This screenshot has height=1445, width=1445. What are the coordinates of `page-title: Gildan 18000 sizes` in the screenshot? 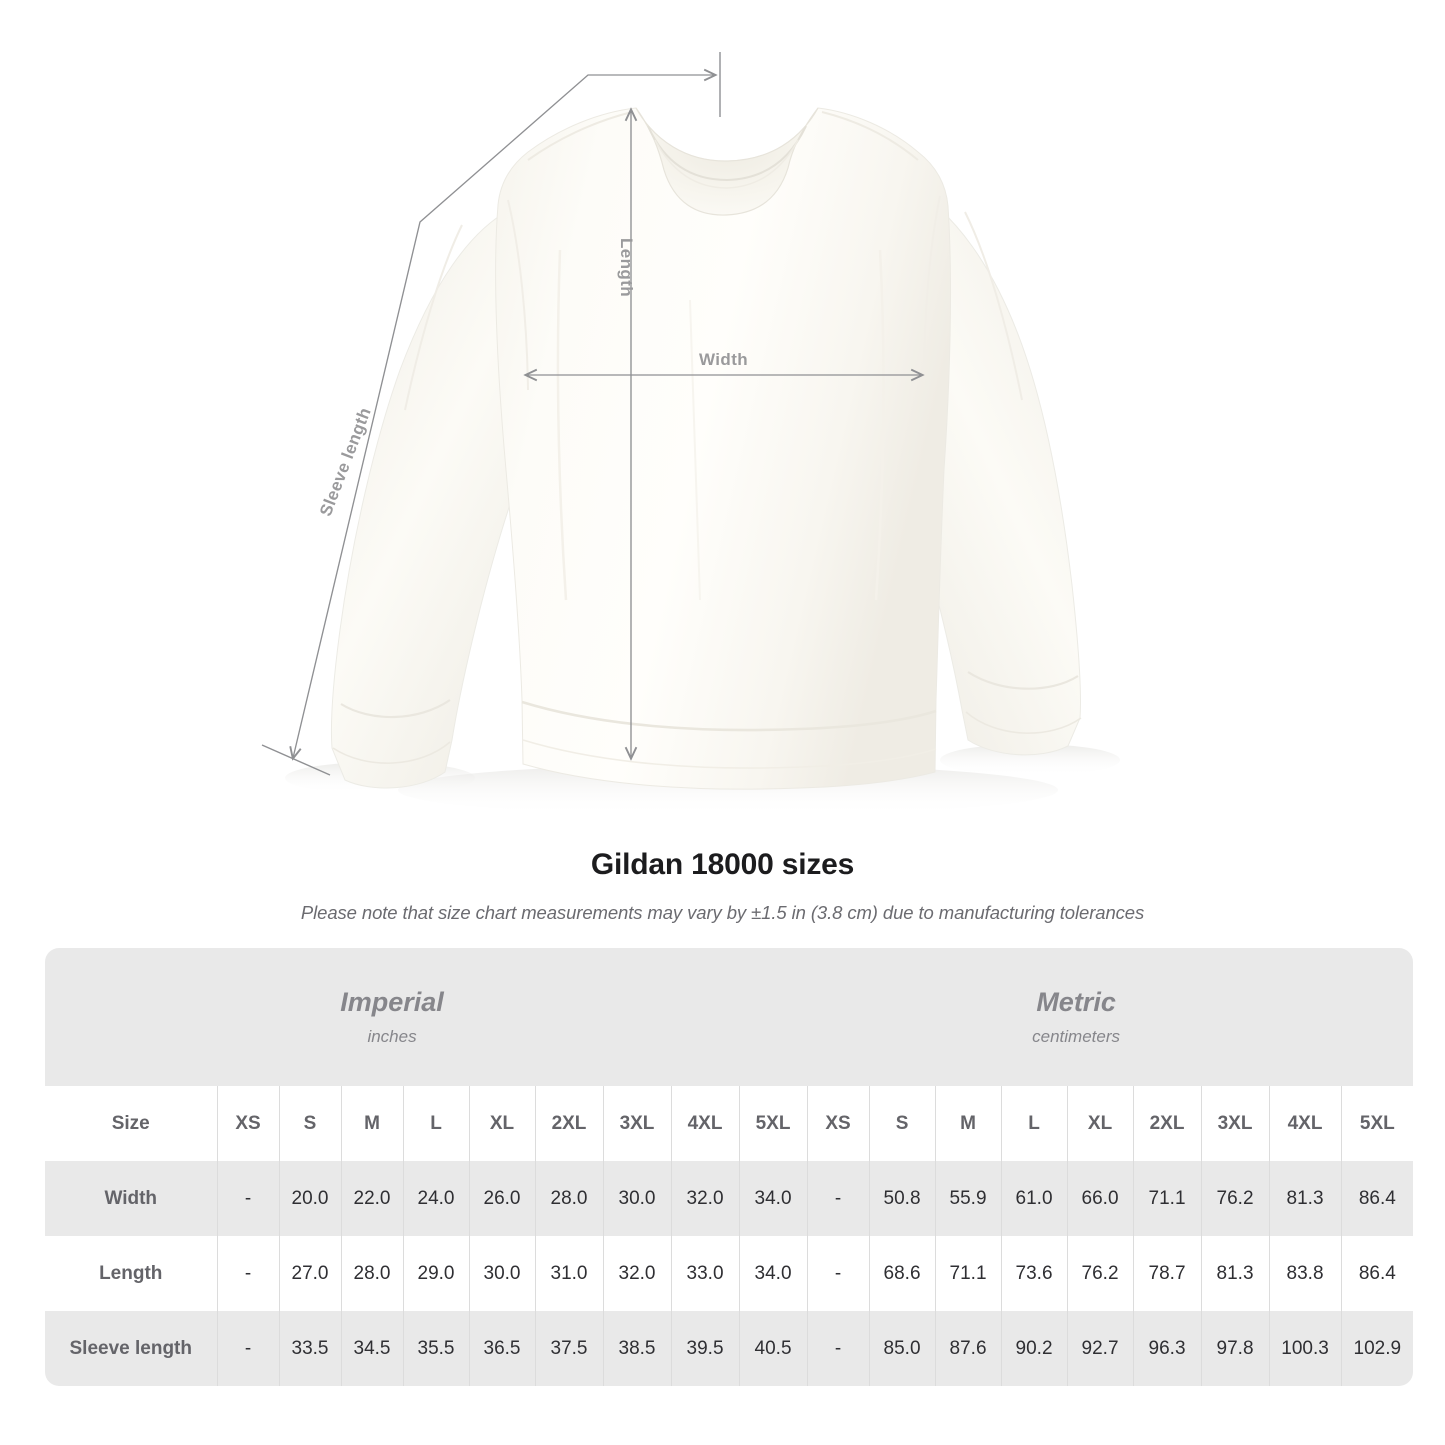 It's located at (722, 864).